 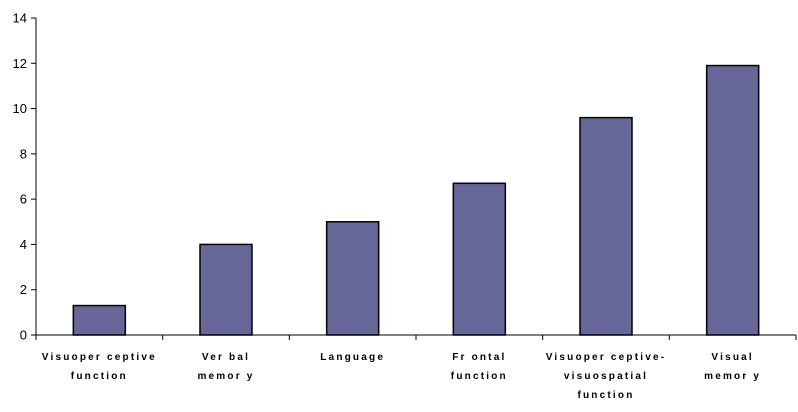 I want to click on x-category-label: Language, so click(x=352, y=357).